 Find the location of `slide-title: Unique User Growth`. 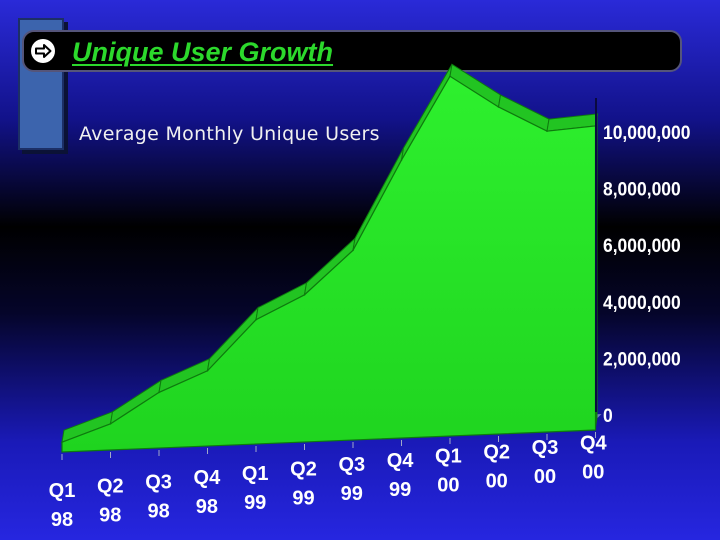

slide-title: Unique User Growth is located at coordinates (203, 52).